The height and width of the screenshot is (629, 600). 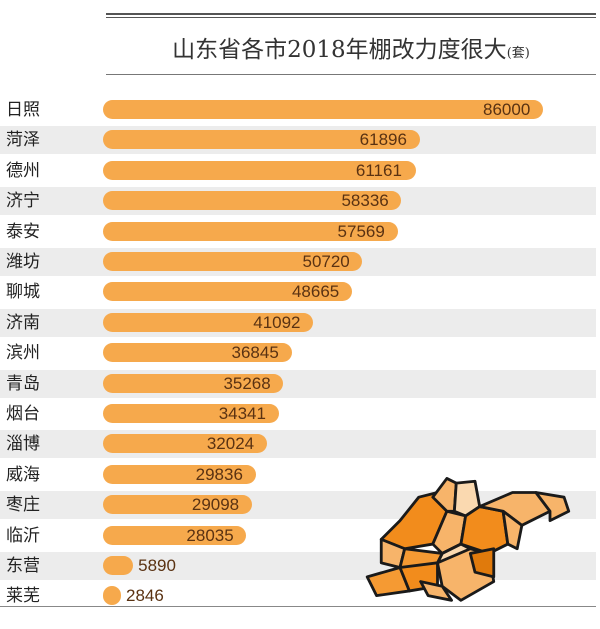 What do you see at coordinates (219, 474) in the screenshot?
I see `value-label: 29836` at bounding box center [219, 474].